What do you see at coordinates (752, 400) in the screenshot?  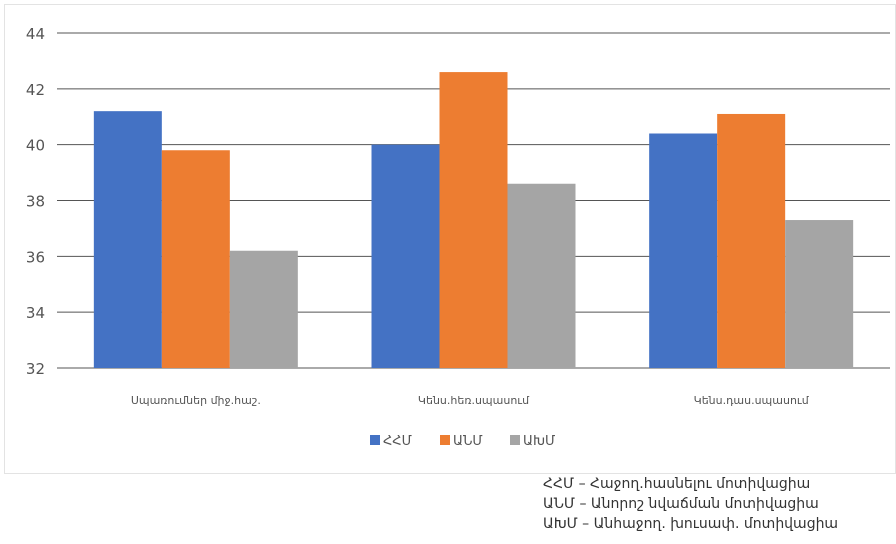 I see `category-label: Կենս.դաս.սպասում` at bounding box center [752, 400].